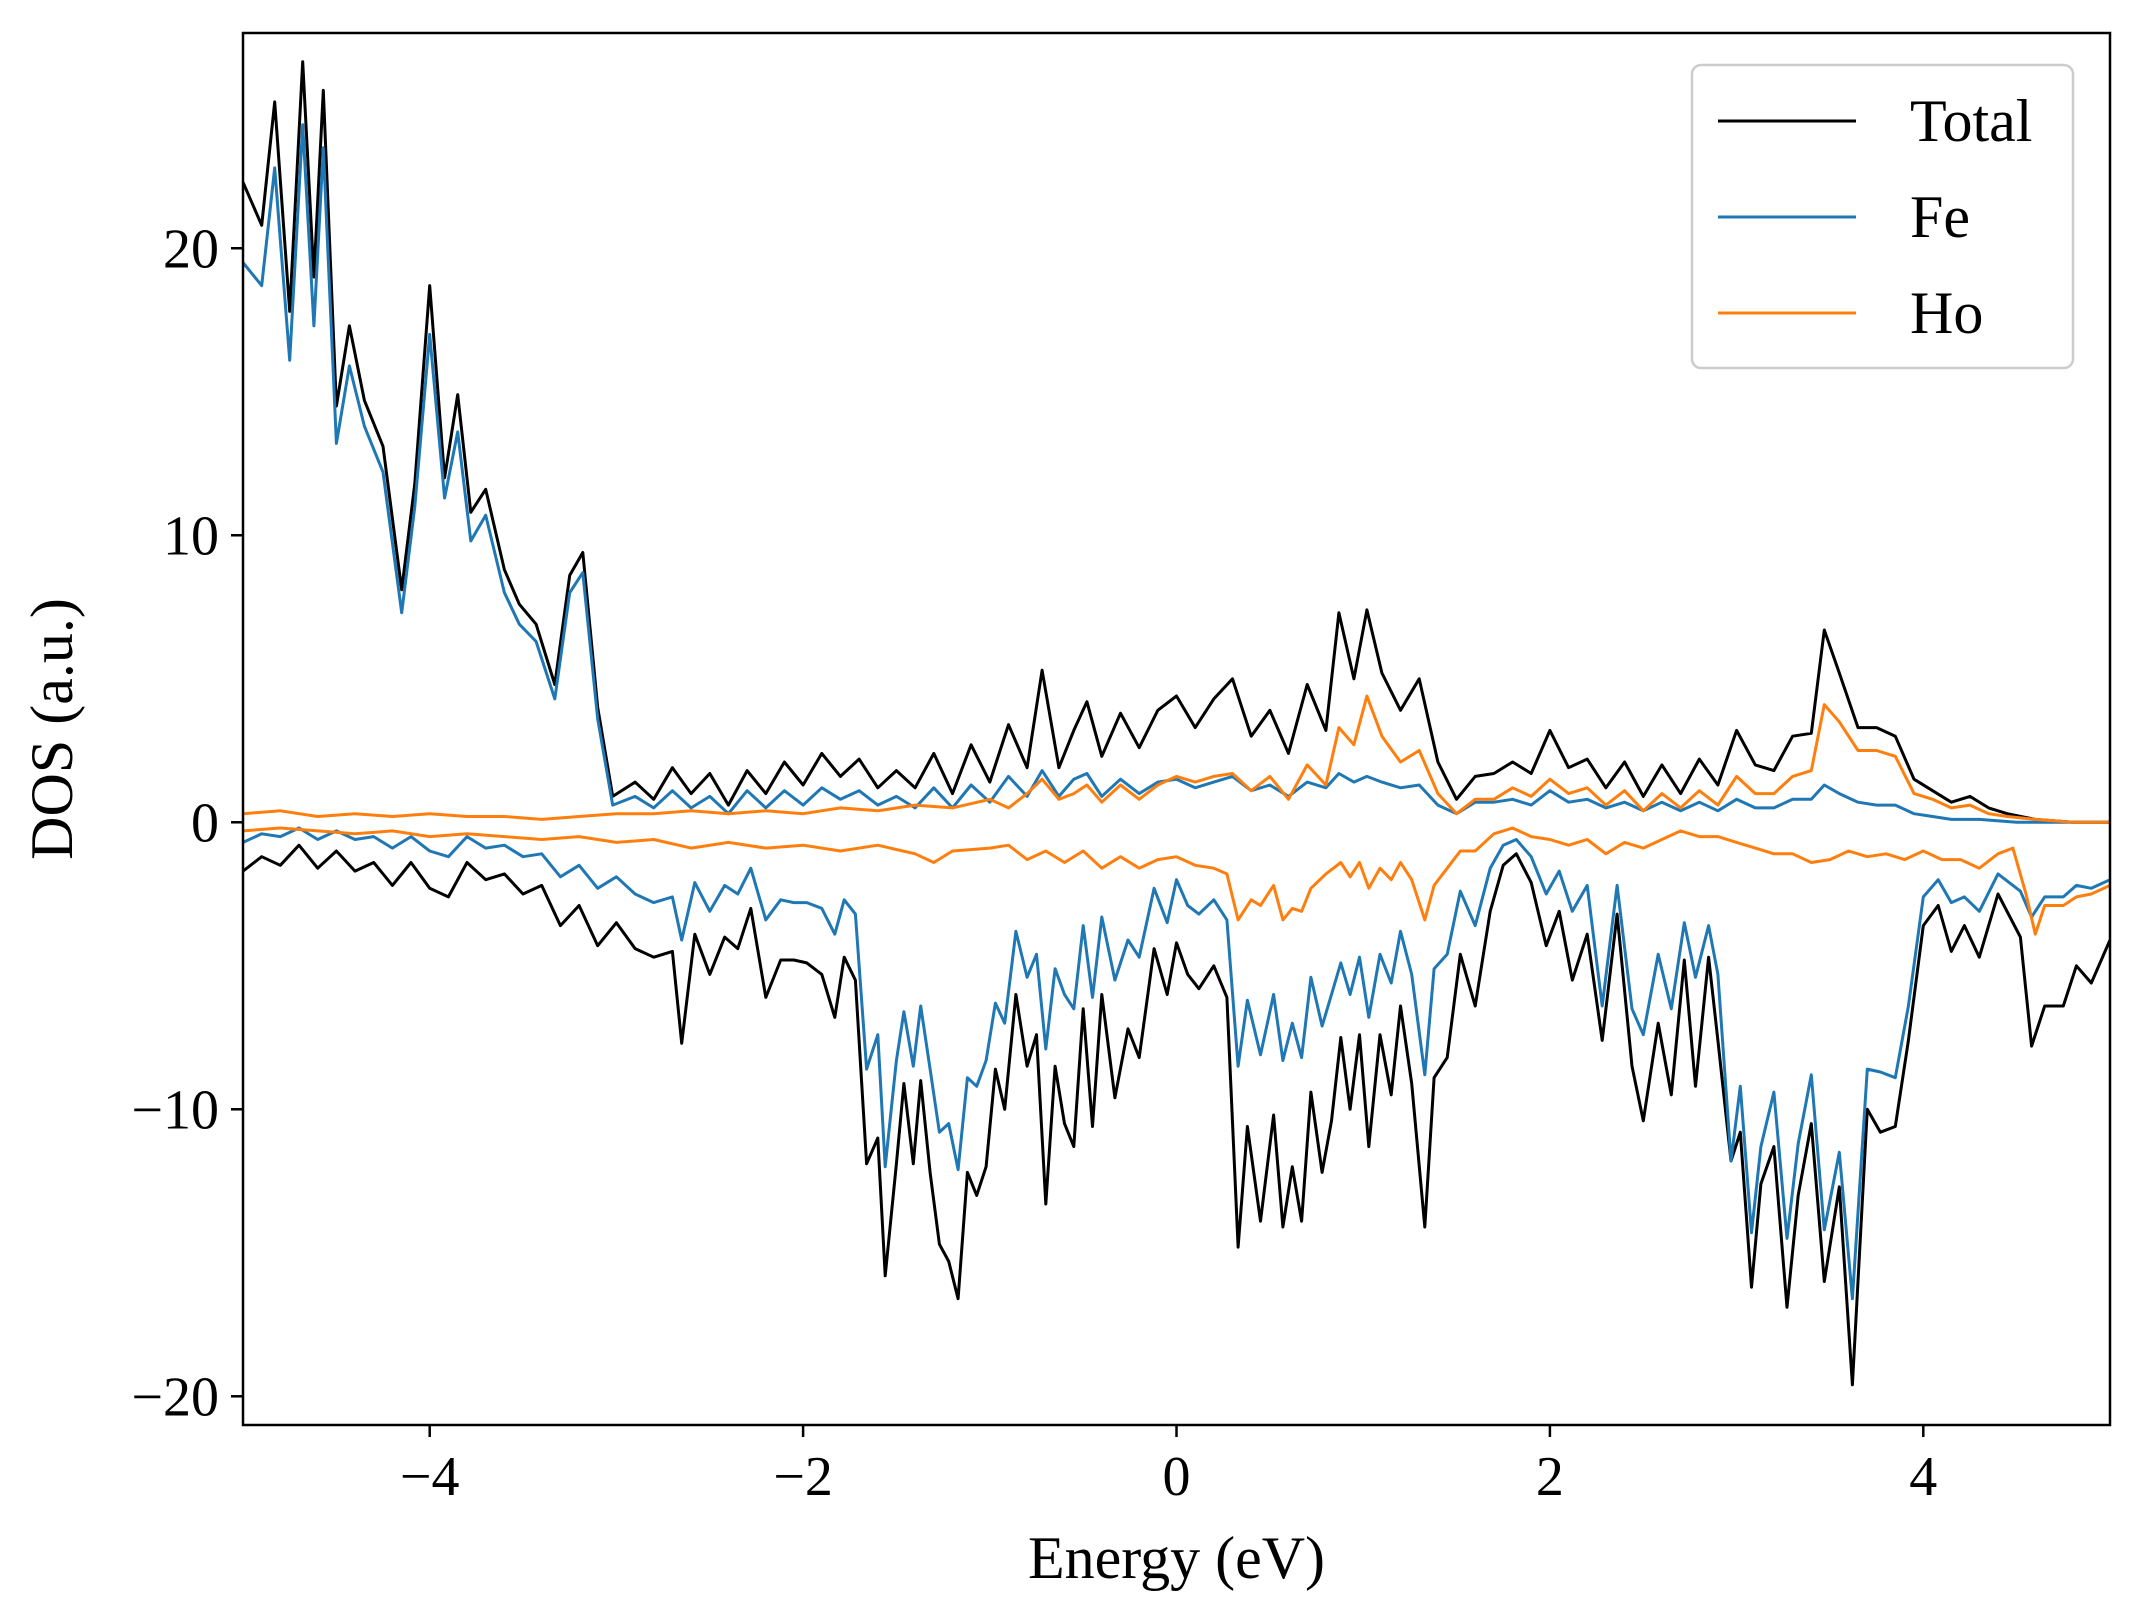  Describe the element at coordinates (175, 1397) in the screenshot. I see `y-tick-label: −20` at that location.